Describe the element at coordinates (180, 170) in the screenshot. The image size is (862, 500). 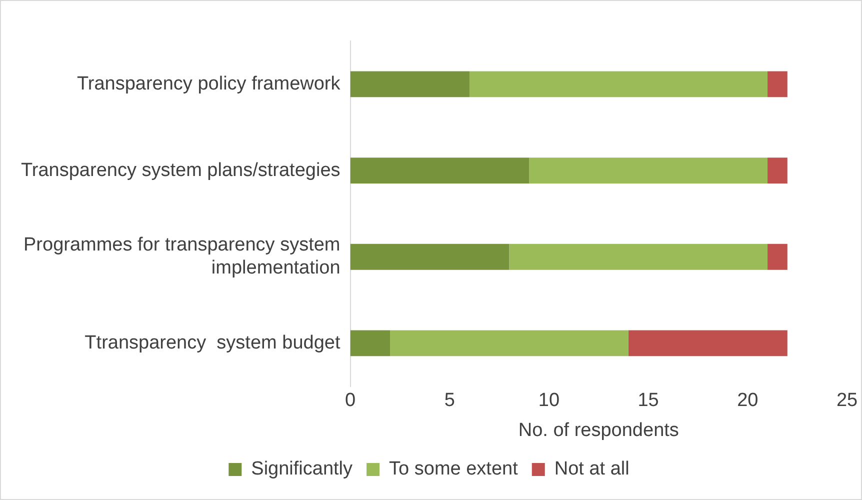
I see `y-tick-label: Transparency system plans/strategies` at that location.